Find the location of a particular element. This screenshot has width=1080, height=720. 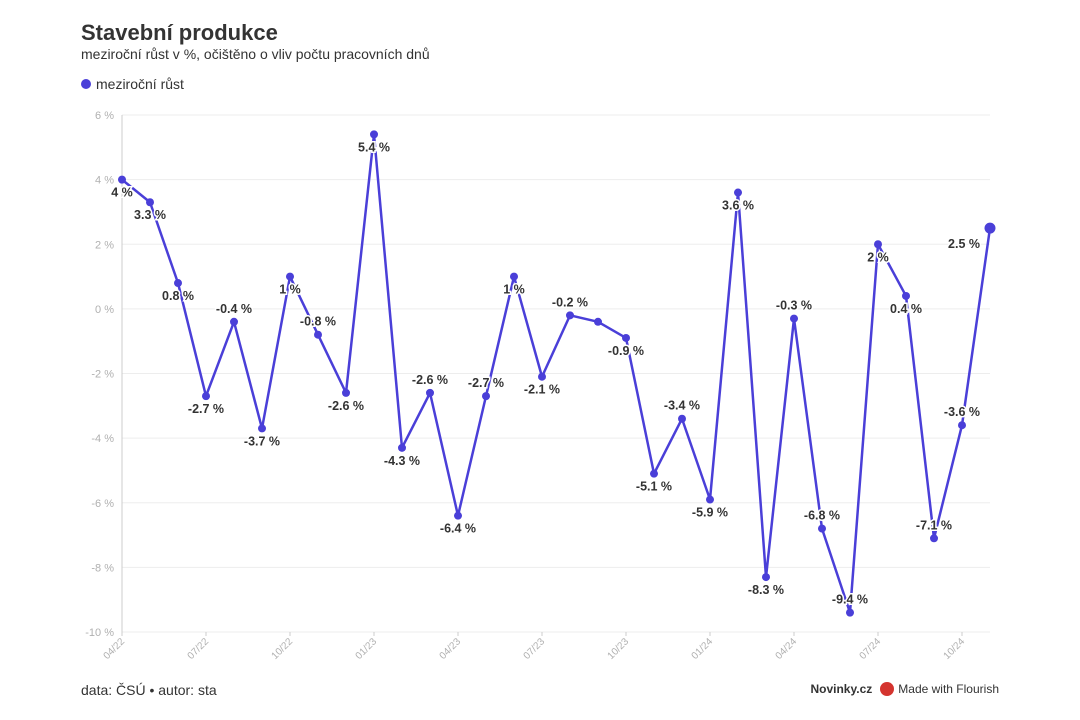

y-tick-label: -10 % is located at coordinates (99, 633).